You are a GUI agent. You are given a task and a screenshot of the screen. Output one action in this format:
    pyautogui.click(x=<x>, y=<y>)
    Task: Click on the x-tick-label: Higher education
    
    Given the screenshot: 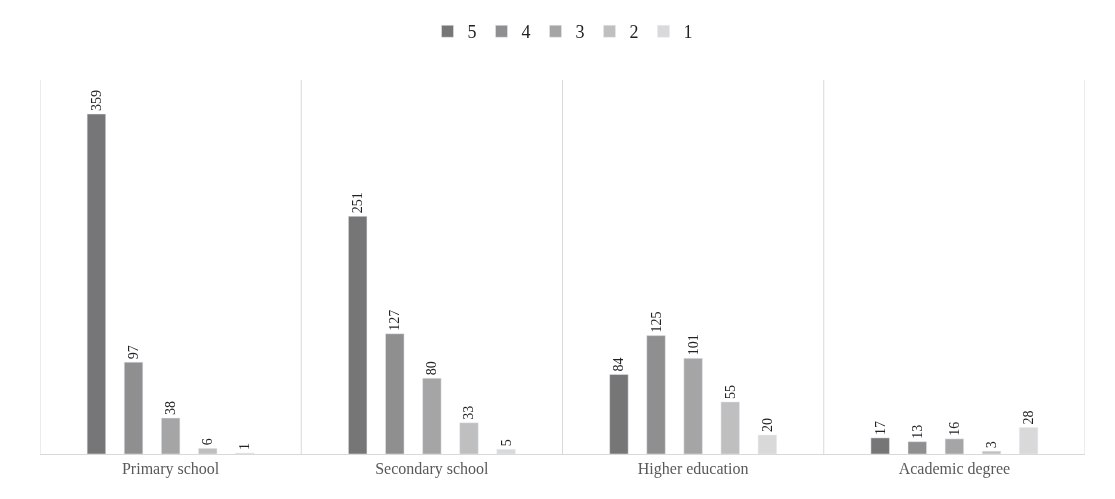 What is the action you would take?
    pyautogui.click(x=693, y=469)
    